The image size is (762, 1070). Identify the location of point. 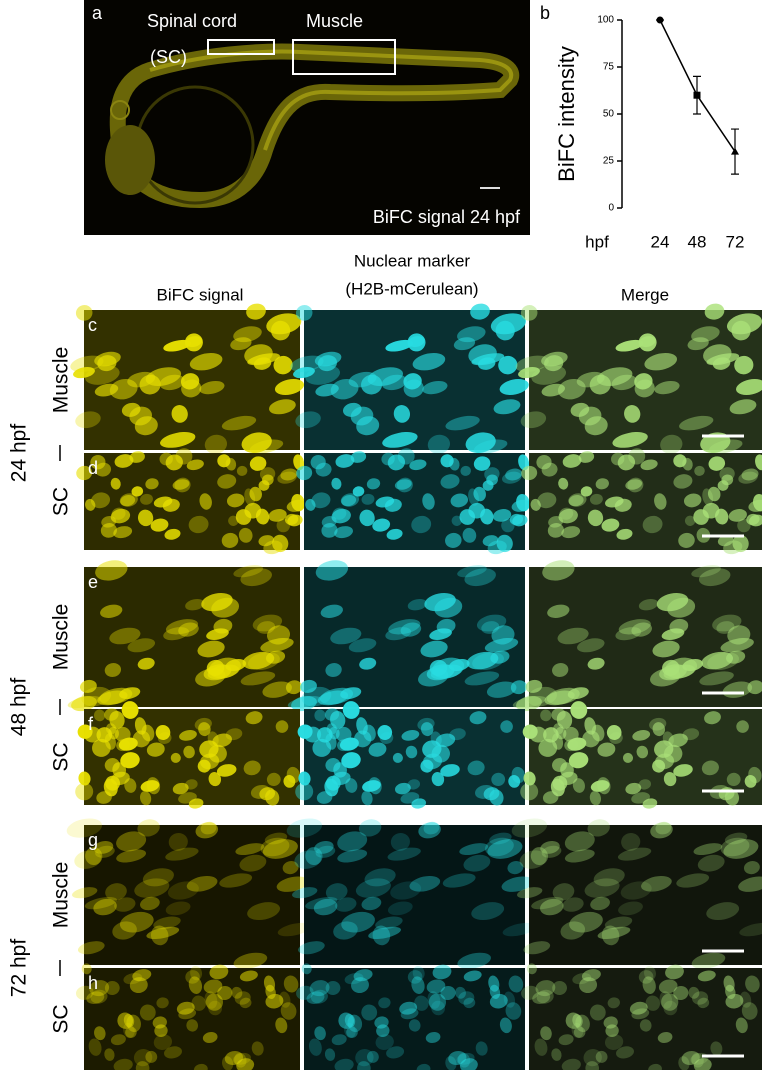
(660, 20).